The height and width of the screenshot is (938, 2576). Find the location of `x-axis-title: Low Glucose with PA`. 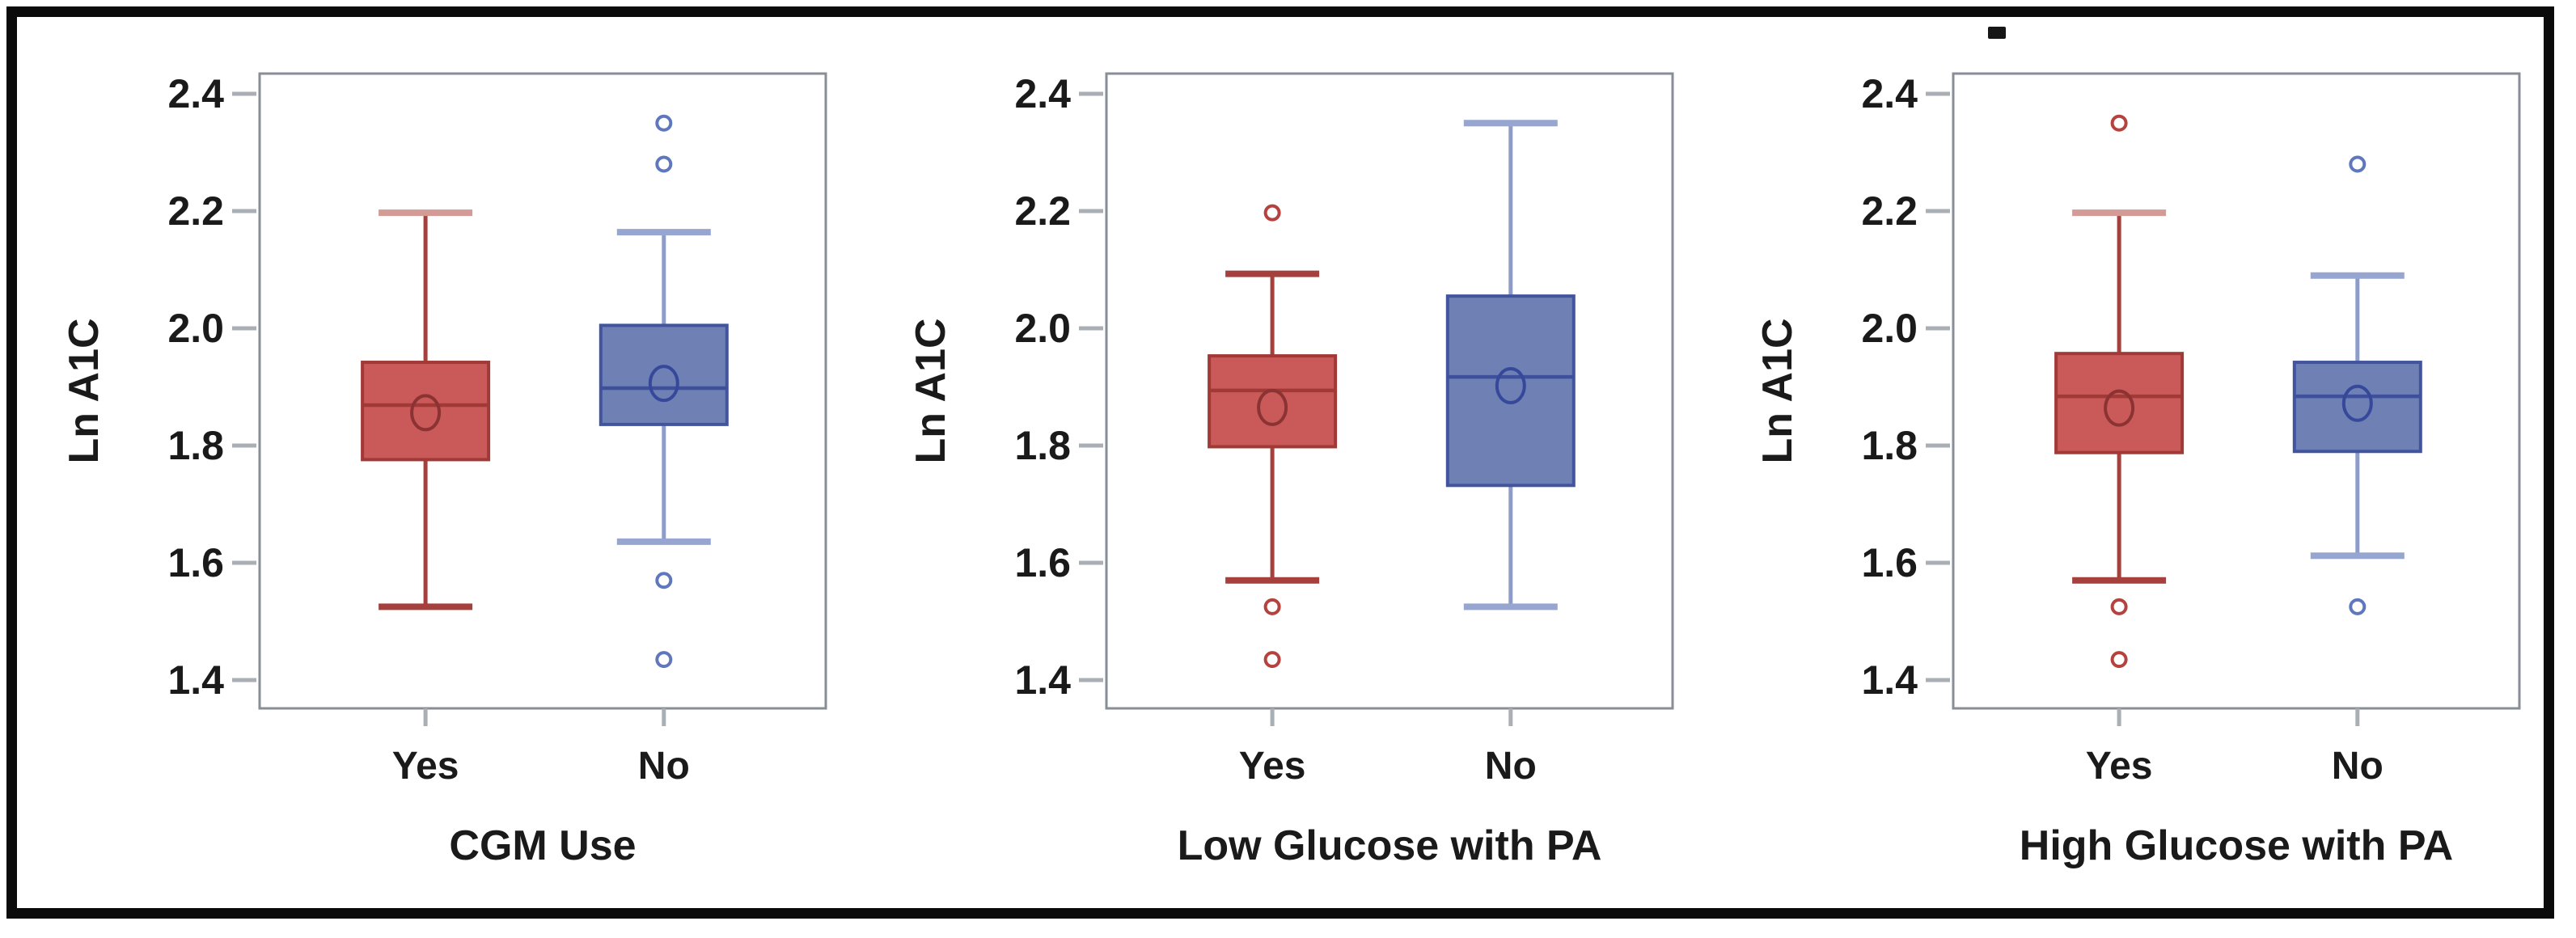

x-axis-title: Low Glucose with PA is located at coordinates (1390, 845).